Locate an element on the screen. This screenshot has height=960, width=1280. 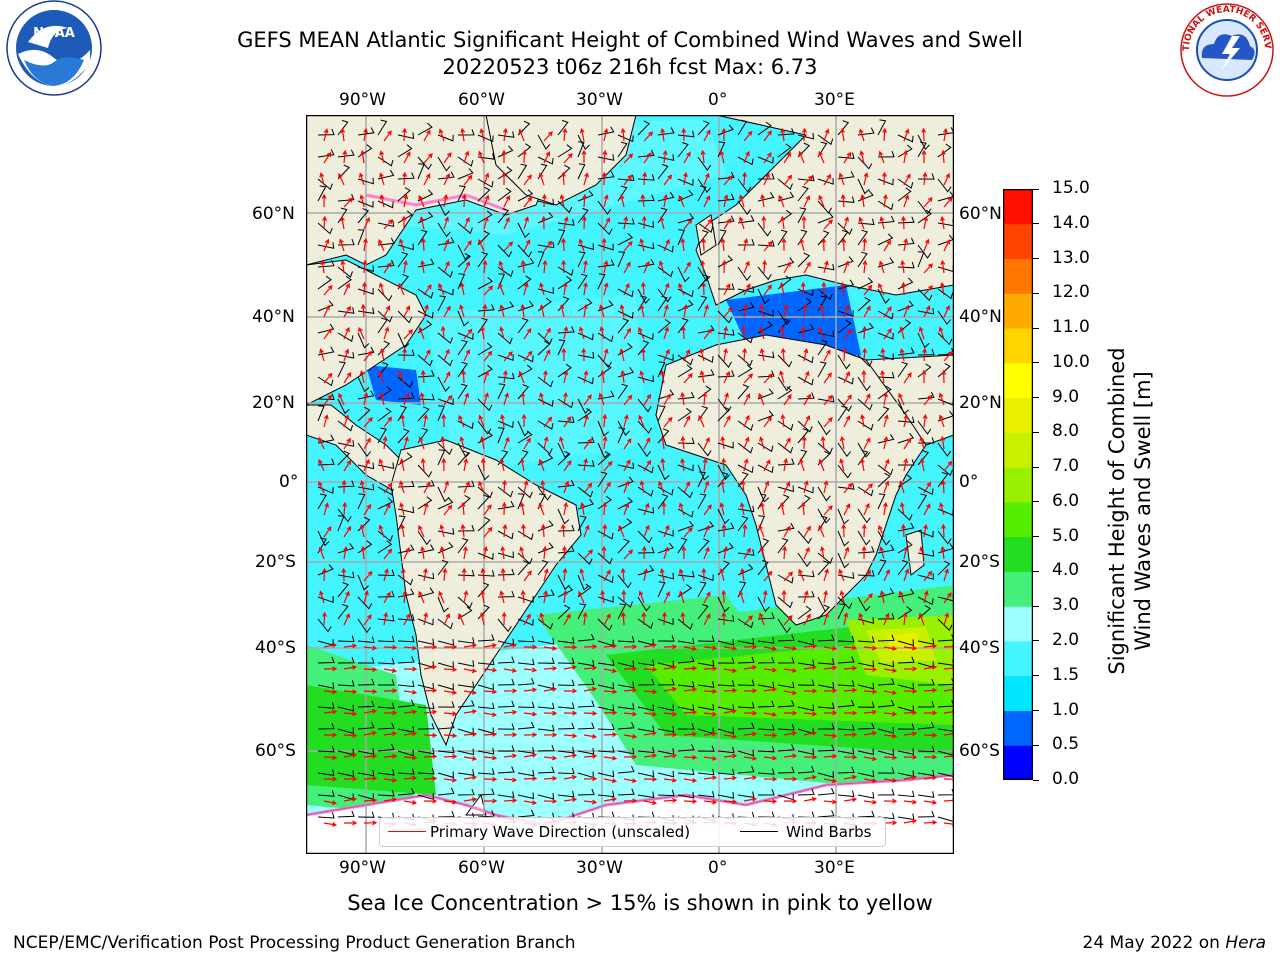
colorbar-label: 1.5 is located at coordinates (1066, 674).